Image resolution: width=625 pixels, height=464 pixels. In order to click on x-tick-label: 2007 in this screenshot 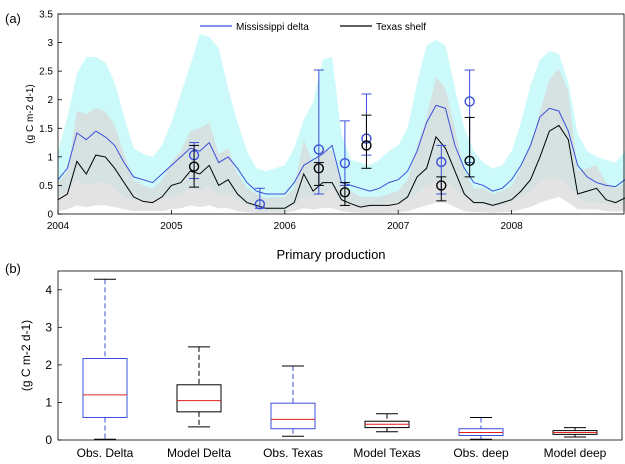, I will do `click(398, 226)`.